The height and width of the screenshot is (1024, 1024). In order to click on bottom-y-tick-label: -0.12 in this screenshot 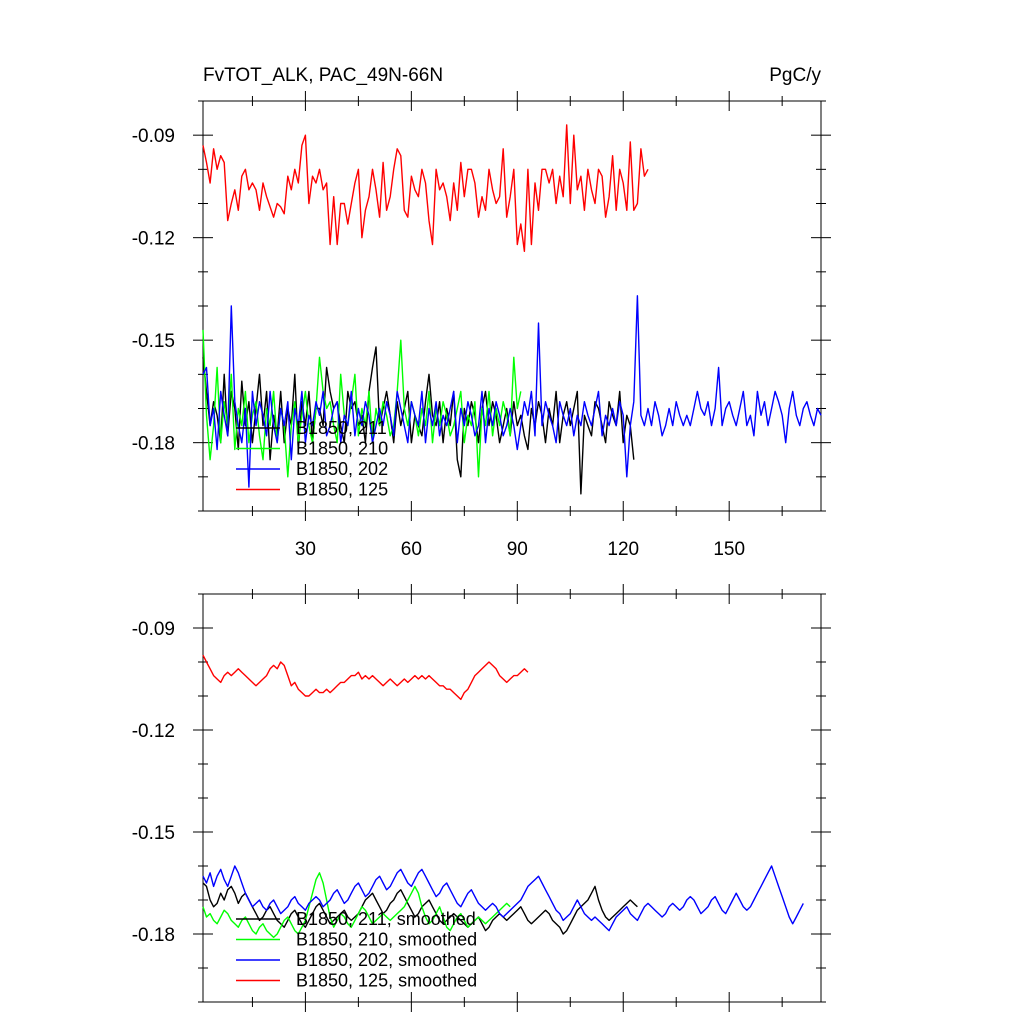, I will do `click(153, 731)`.